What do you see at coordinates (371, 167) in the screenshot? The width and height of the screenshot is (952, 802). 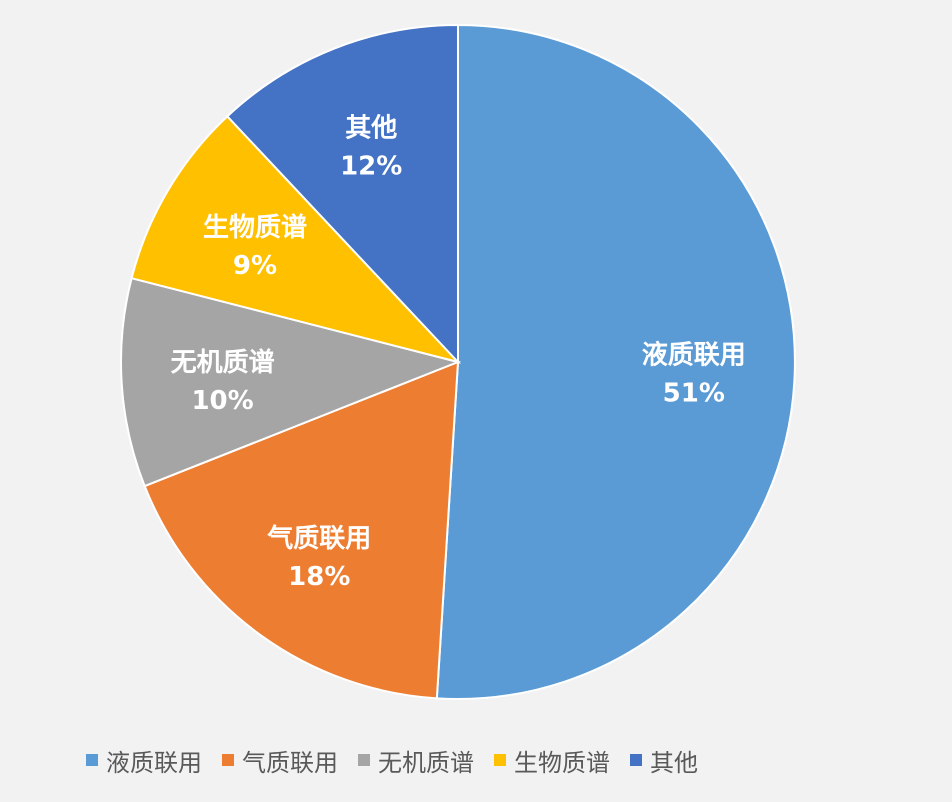 I see `slice-percent-label-4: 12%` at bounding box center [371, 167].